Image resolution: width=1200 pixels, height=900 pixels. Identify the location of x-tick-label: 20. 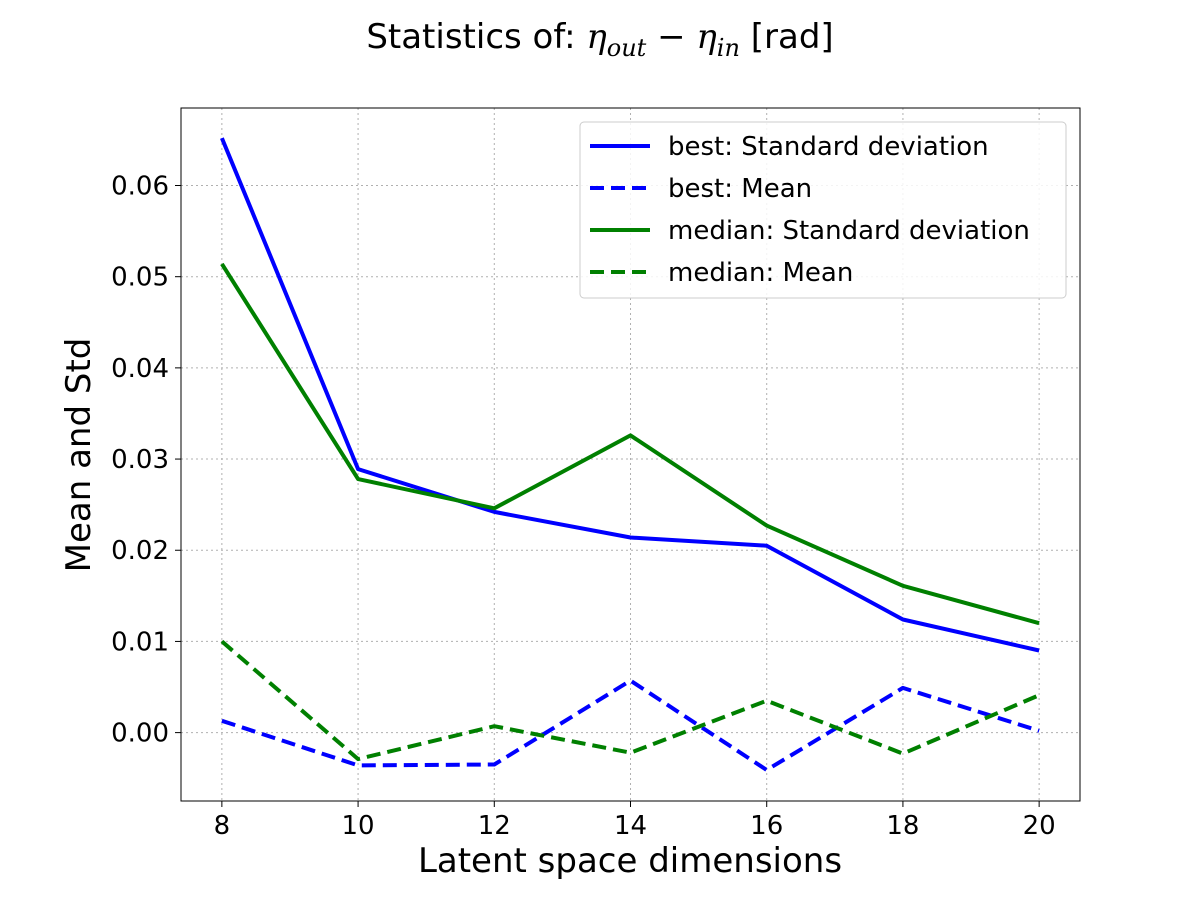
(1039, 826).